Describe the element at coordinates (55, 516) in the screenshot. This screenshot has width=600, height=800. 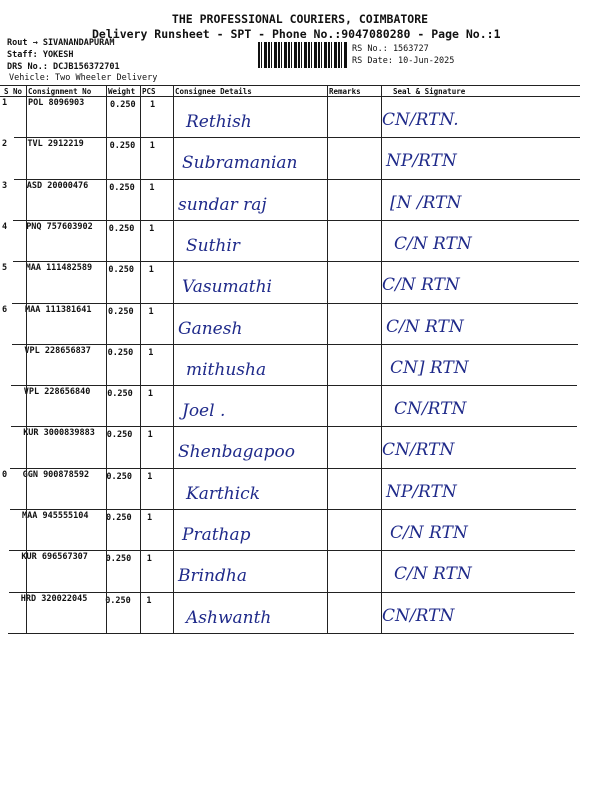
I see `consignment-number: MAA 945555104` at that location.